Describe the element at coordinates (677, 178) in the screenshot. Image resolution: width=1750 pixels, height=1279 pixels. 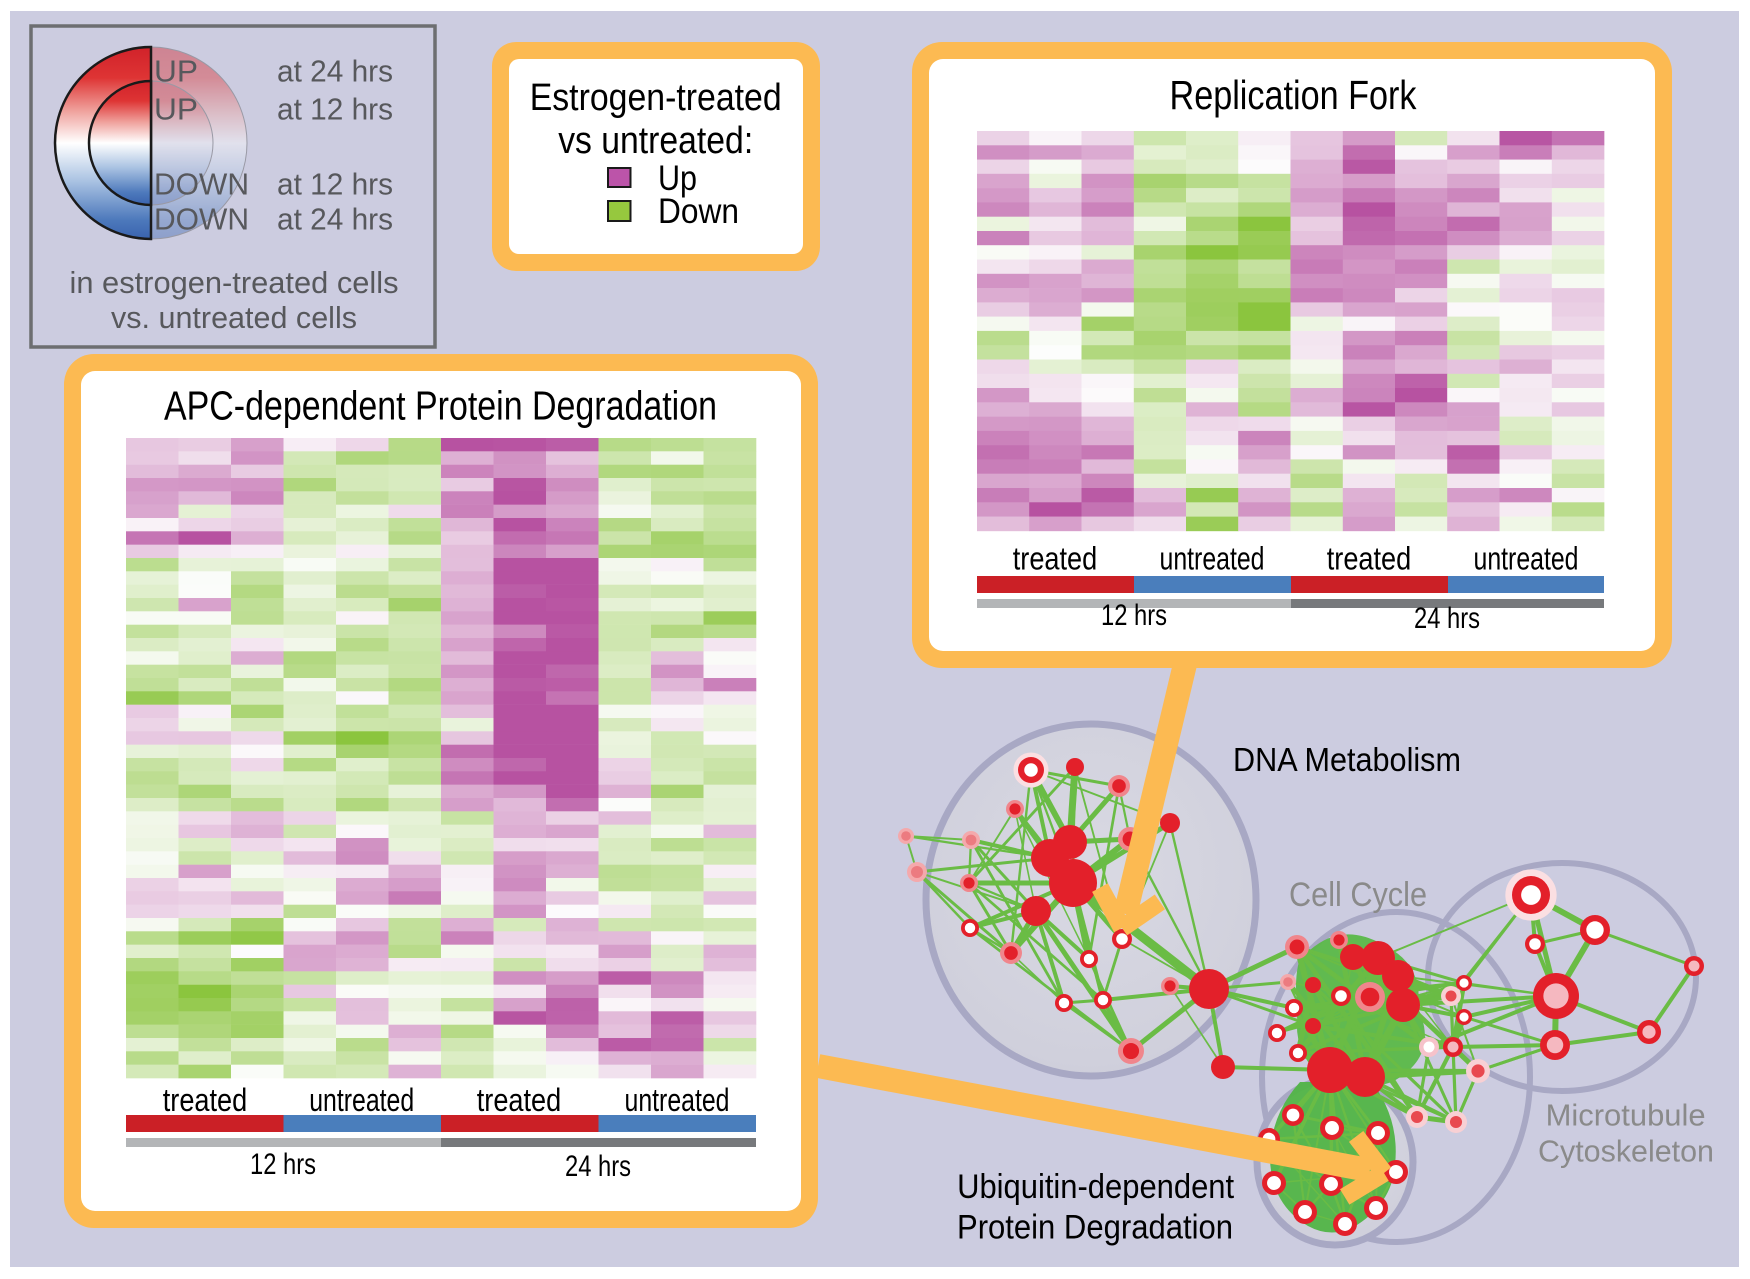
I see `svg-text: Up` at that location.